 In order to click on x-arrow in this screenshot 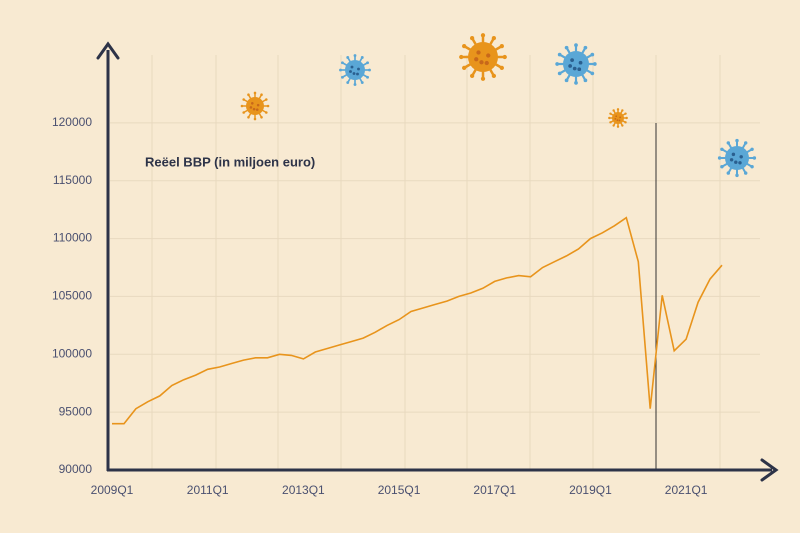, I will do `click(769, 470)`.